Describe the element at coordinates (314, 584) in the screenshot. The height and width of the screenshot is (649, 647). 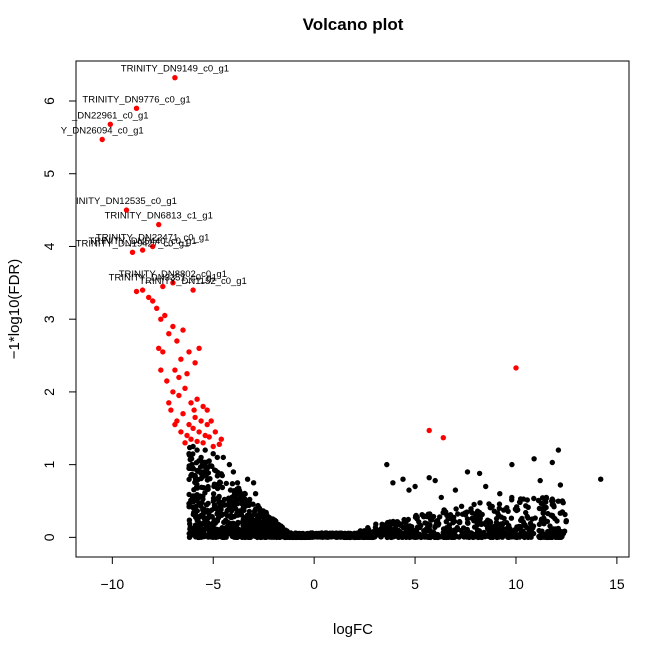
I see `x-tick-label: 0` at that location.